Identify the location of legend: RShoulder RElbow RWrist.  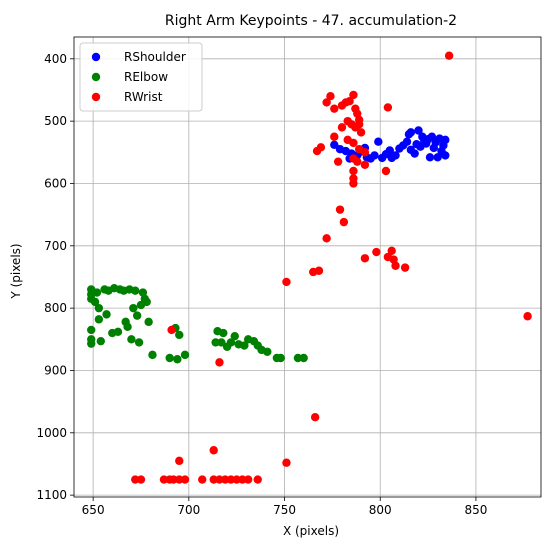
(141, 77).